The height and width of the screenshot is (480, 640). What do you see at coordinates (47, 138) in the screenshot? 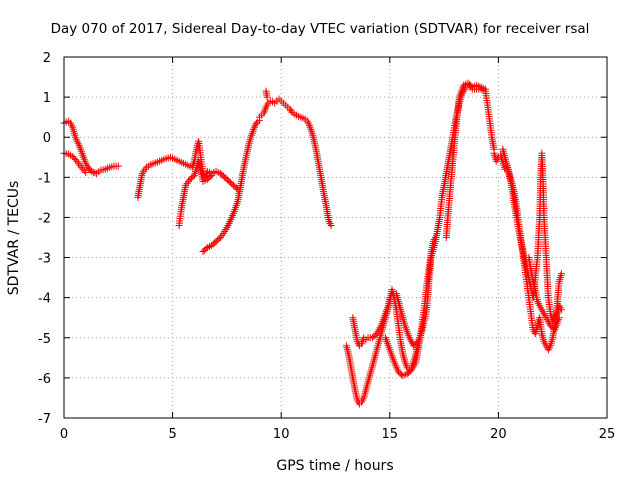
I see `y-tick-label: 0` at bounding box center [47, 138].